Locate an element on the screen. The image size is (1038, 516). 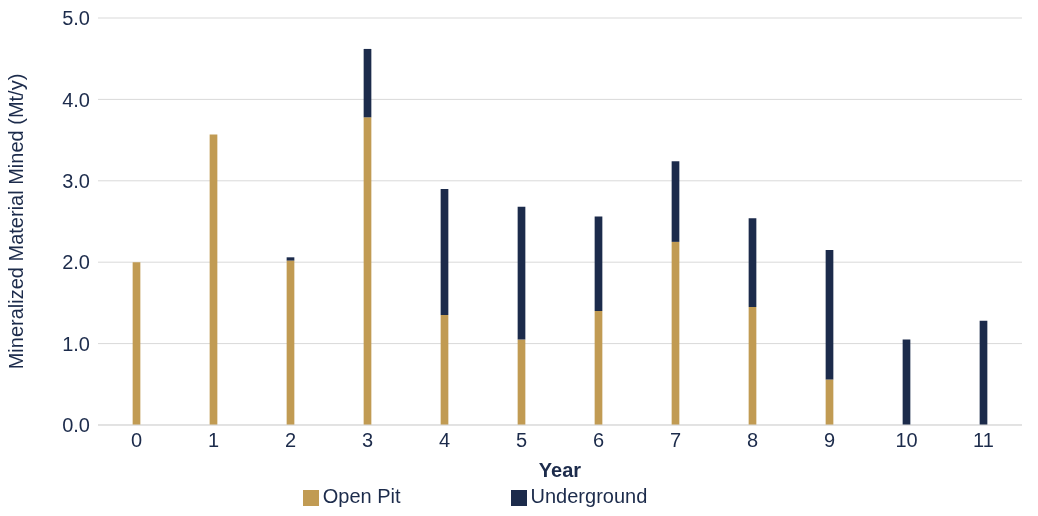
legend-label: Open Pit is located at coordinates (361, 496).